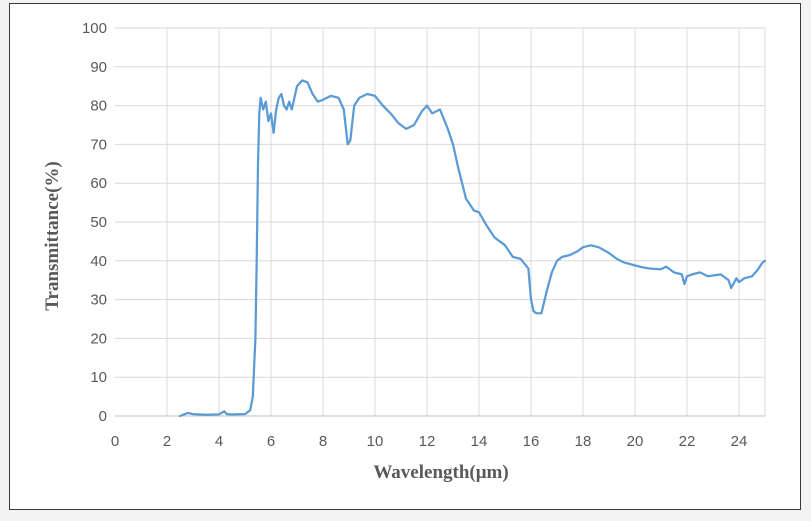 Image resolution: width=811 pixels, height=521 pixels. Describe the element at coordinates (103, 416) in the screenshot. I see `y-tick-label: 0` at that location.